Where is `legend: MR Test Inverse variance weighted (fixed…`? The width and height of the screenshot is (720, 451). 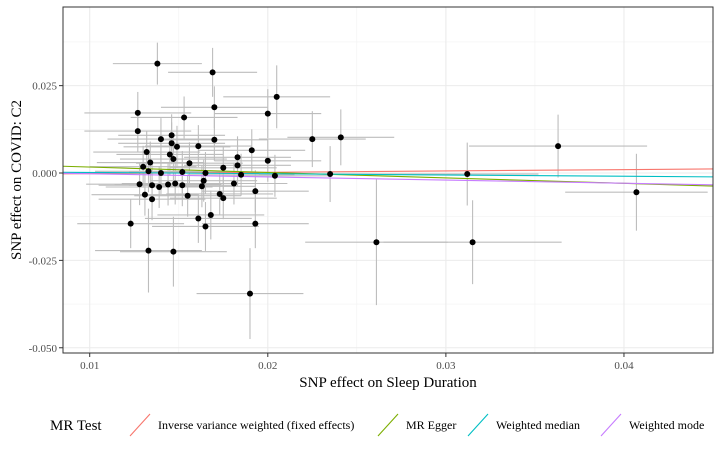
legend: MR Test Inverse variance weighted (fixed… is located at coordinates (377, 425).